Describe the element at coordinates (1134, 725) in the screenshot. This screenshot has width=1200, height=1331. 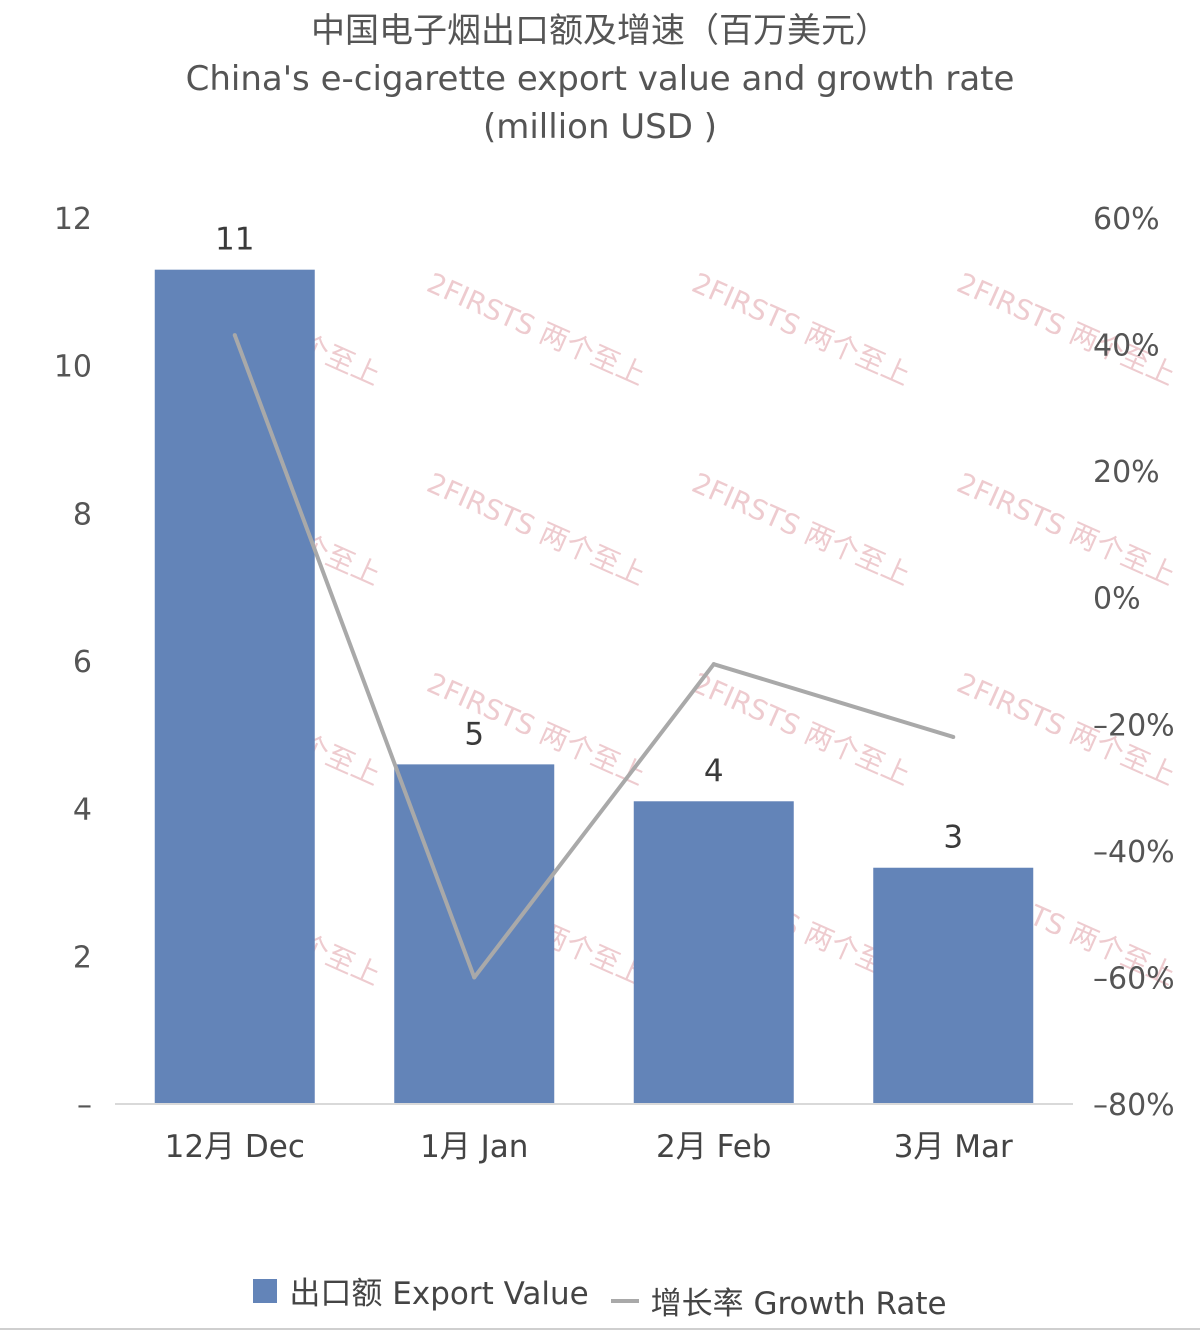
I see `right-axis-tick-label: –20%` at that location.